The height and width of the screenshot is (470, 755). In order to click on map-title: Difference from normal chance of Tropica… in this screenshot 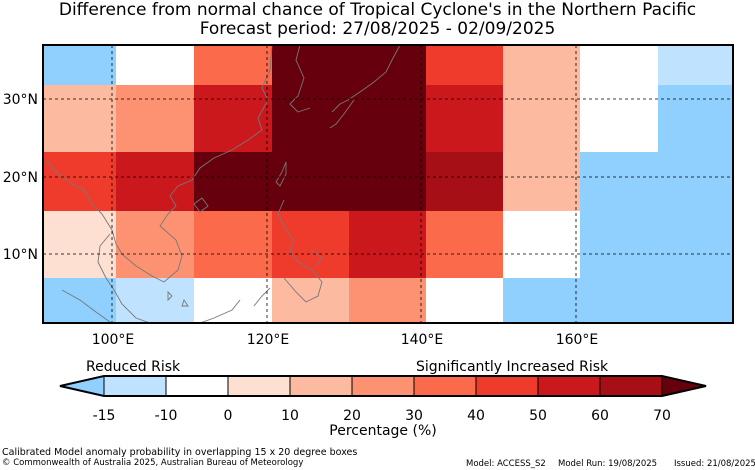, I will do `click(377, 10)`.